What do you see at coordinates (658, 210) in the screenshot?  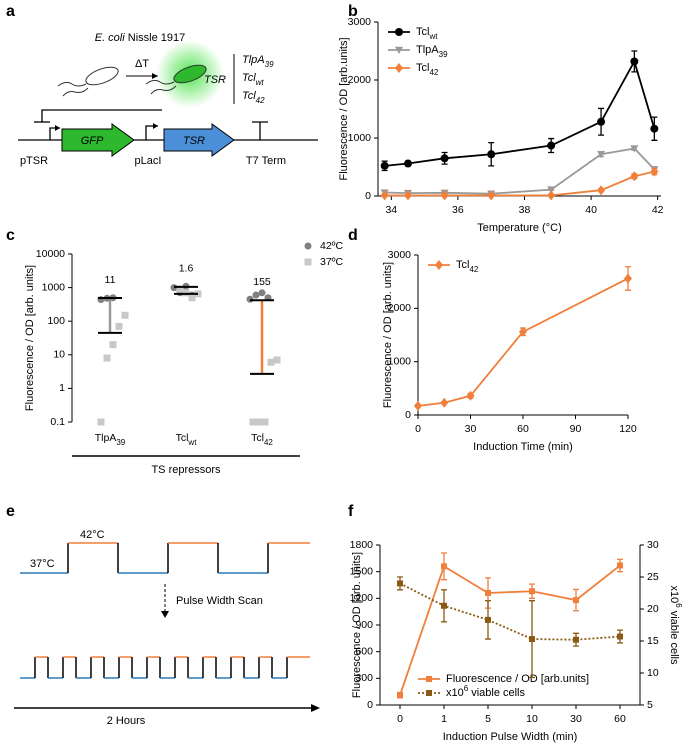 I see `x-tick-label: 42` at bounding box center [658, 210].